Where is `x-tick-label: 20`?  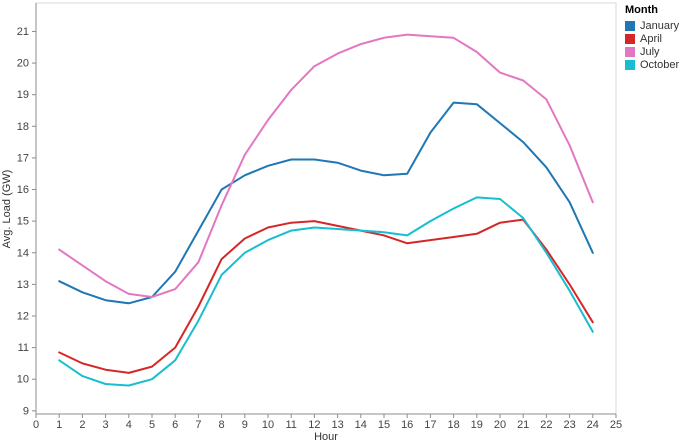 x-tick-label: 20 is located at coordinates (500, 425).